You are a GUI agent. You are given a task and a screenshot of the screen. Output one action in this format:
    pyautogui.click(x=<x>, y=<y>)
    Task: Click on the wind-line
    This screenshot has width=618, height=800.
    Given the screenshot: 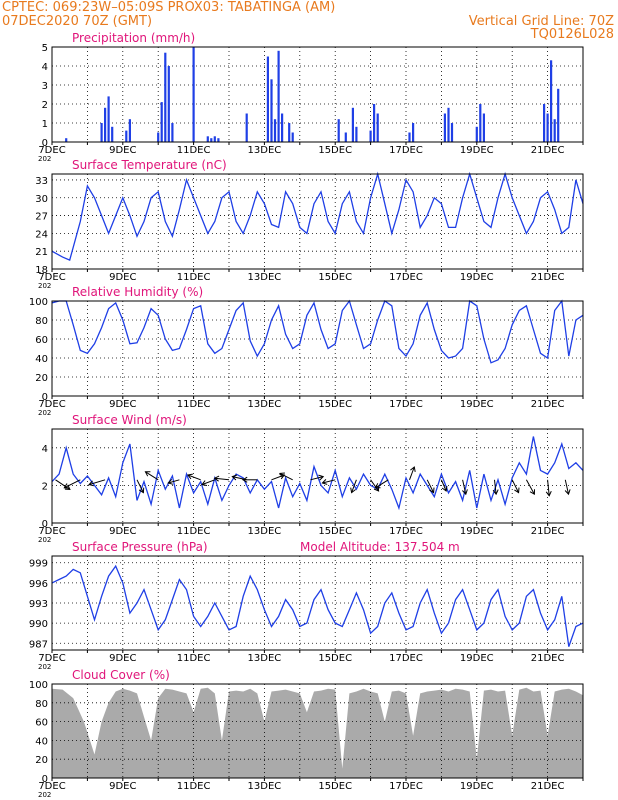 What is the action you would take?
    pyautogui.click(x=317, y=473)
    